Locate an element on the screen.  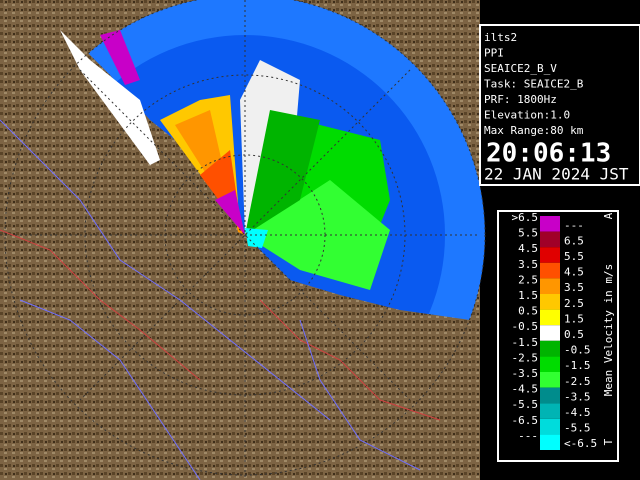
info-line: PRF: 1800Hz is located at coordinates (520, 99).